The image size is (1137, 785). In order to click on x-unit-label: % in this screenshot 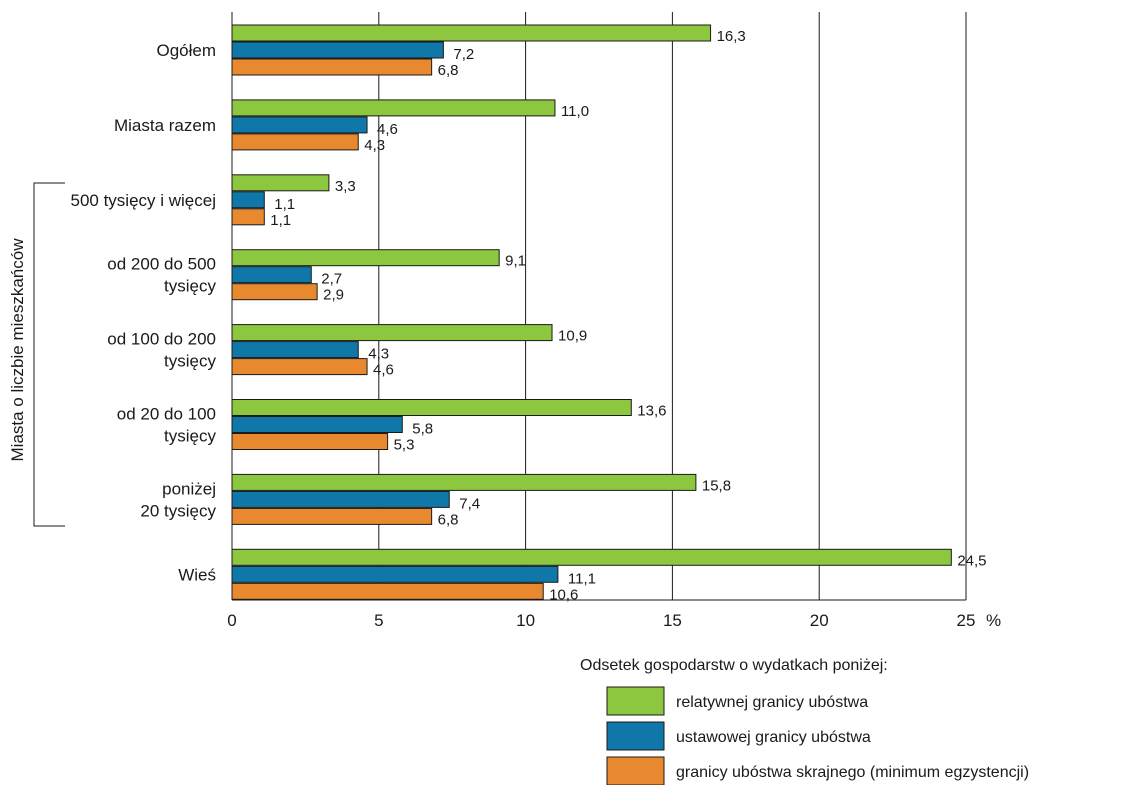, I will do `click(993, 620)`.